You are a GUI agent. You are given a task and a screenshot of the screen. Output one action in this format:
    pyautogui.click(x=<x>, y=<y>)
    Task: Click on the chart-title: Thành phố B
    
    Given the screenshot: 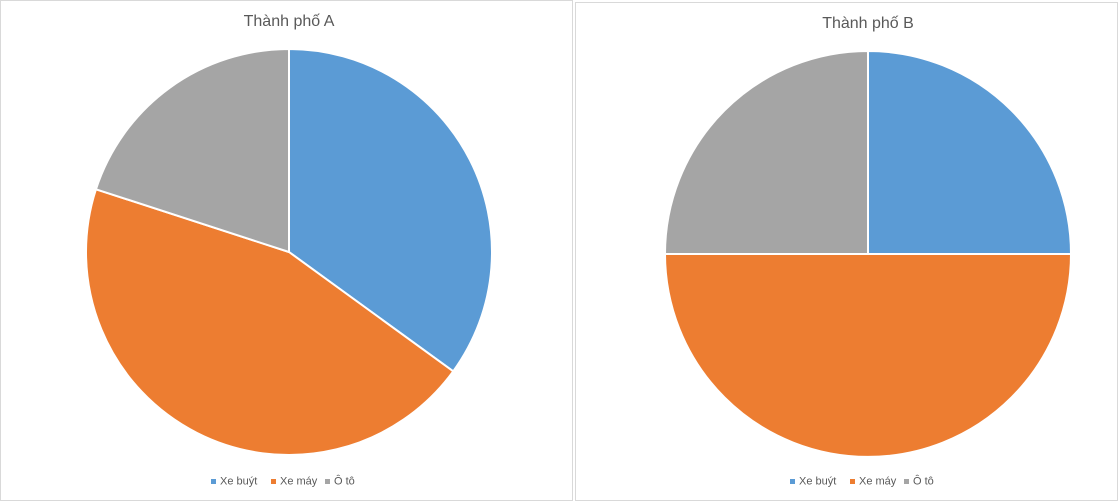 What is the action you would take?
    pyautogui.click(x=868, y=23)
    